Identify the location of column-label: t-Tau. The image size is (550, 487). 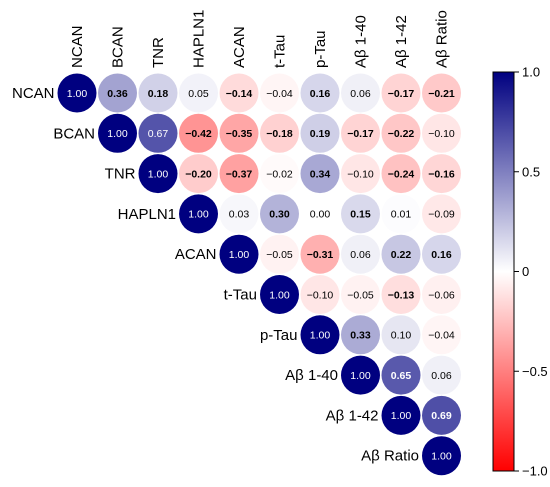
(280, 51).